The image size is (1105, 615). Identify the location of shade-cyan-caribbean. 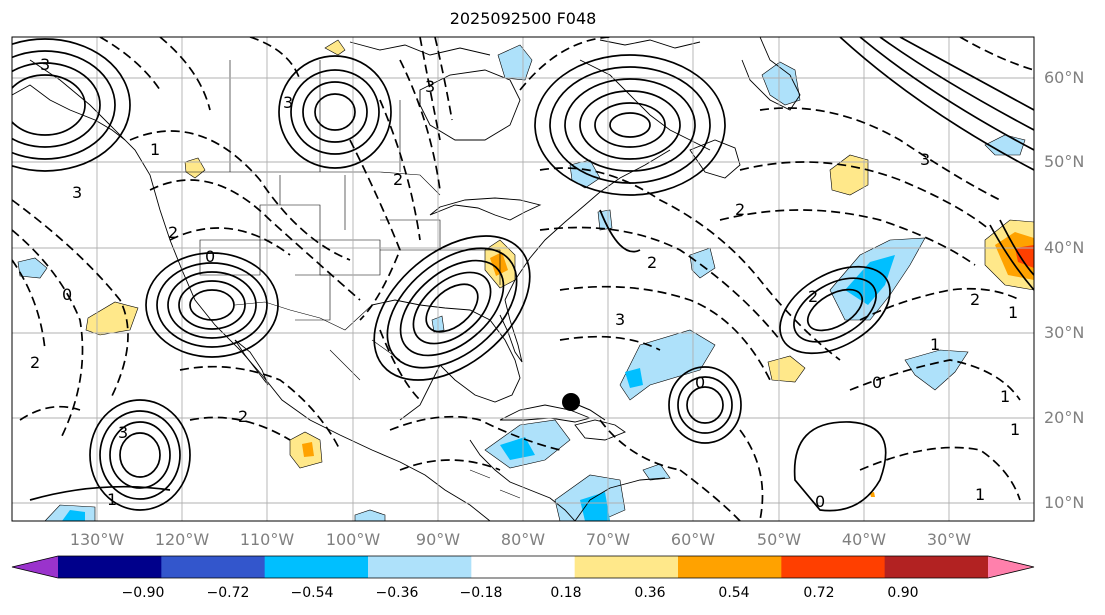
(517, 448).